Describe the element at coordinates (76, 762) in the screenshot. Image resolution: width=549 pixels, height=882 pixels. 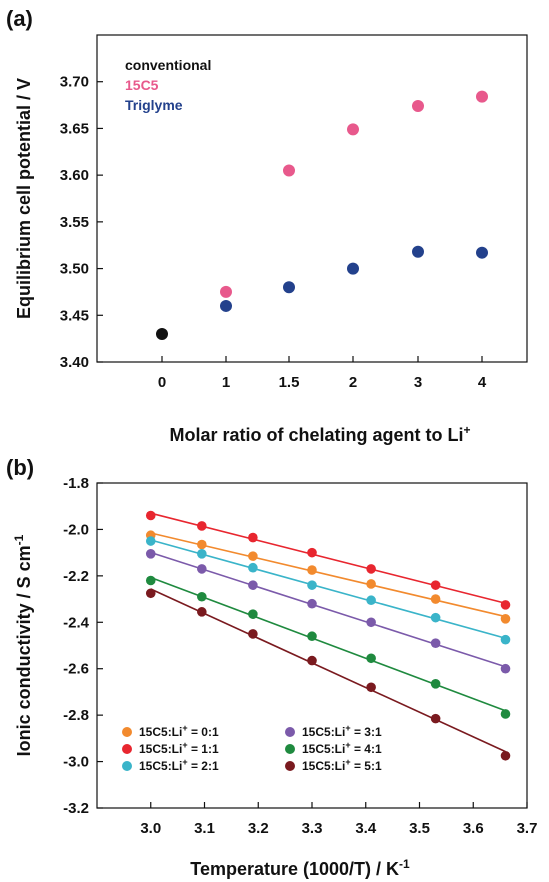
I see `y-tick-label: -3.0` at that location.